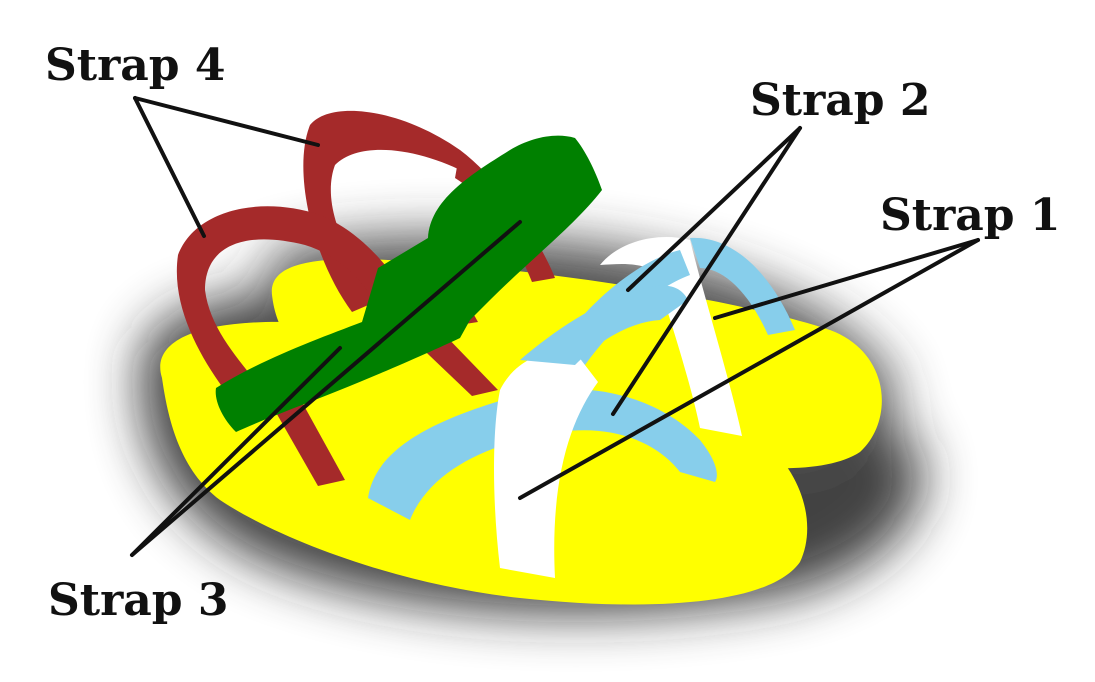 Image resolution: width=1095 pixels, height=682 pixels. Describe the element at coordinates (604, 325) in the screenshot. I see `strap-2-front-upper` at that location.